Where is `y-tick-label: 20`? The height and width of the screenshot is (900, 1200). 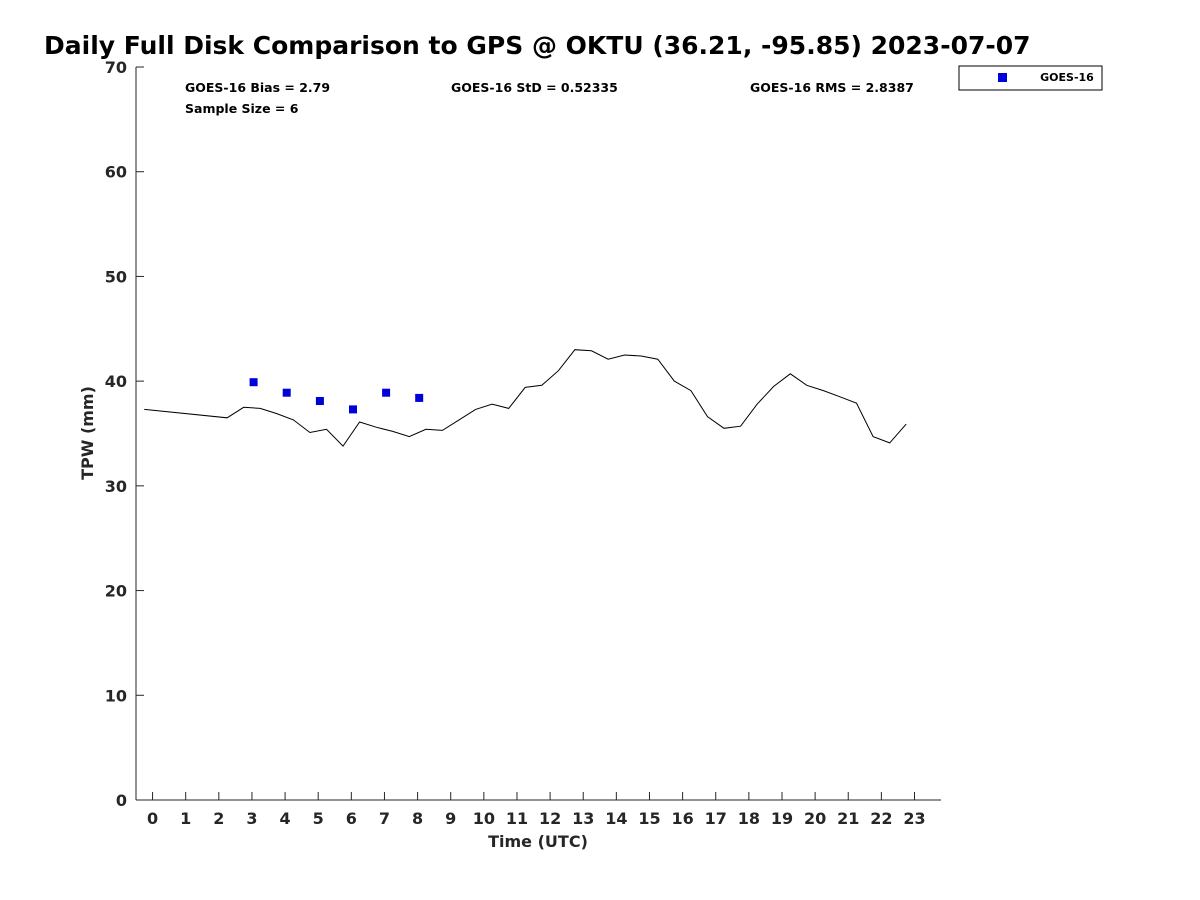 y-tick-label: 20 is located at coordinates (116, 591).